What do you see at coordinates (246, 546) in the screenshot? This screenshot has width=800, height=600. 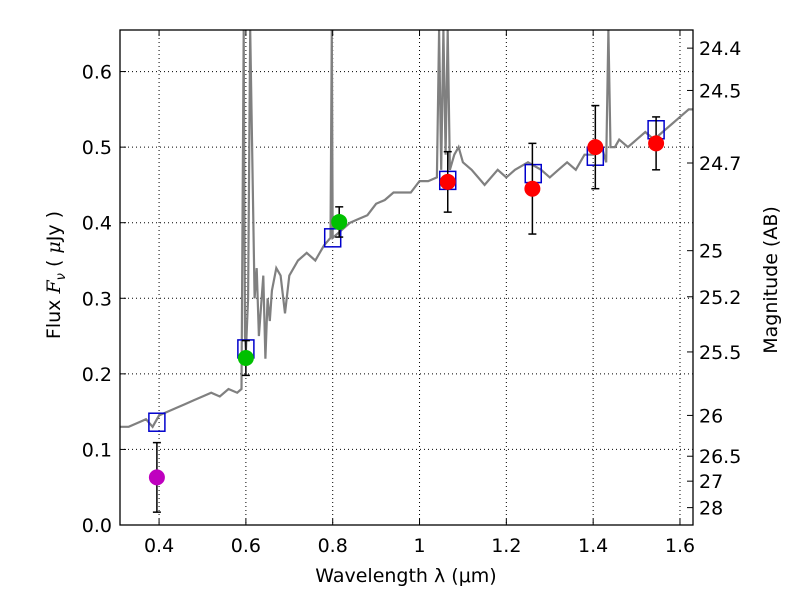 I see `x-tick-label: 0.6` at bounding box center [246, 546].